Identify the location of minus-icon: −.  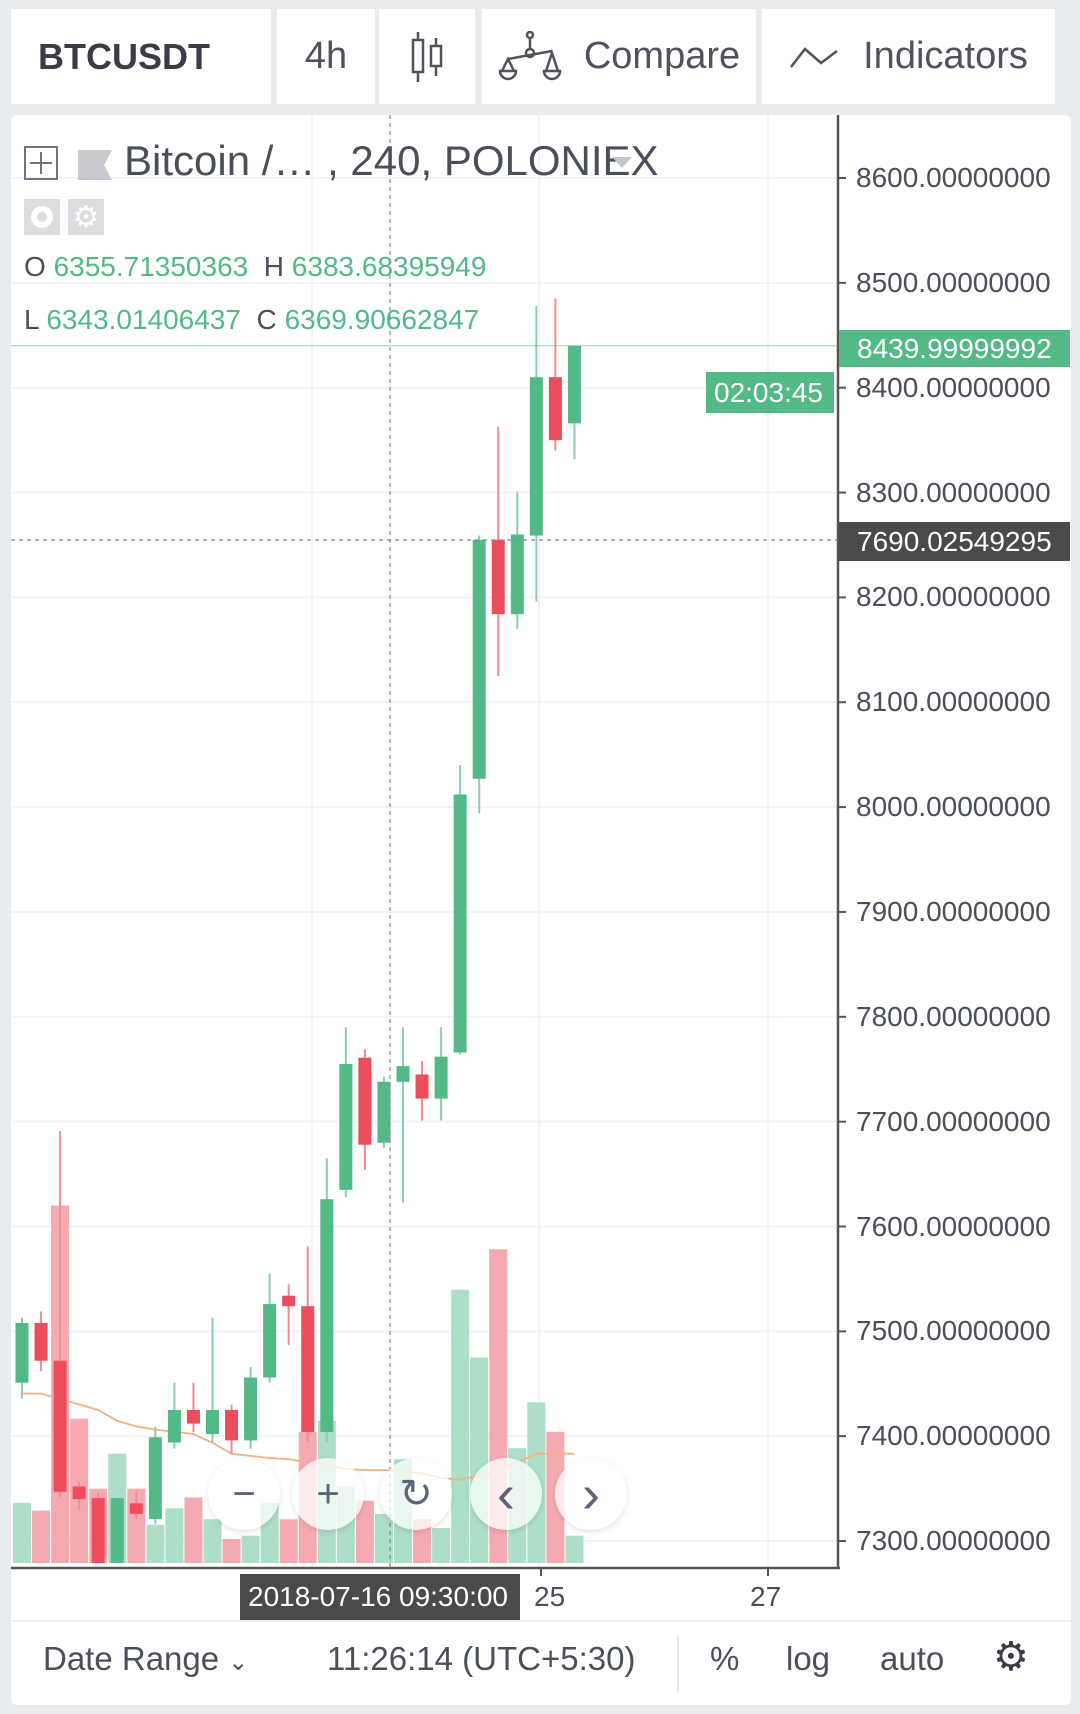
(244, 1493).